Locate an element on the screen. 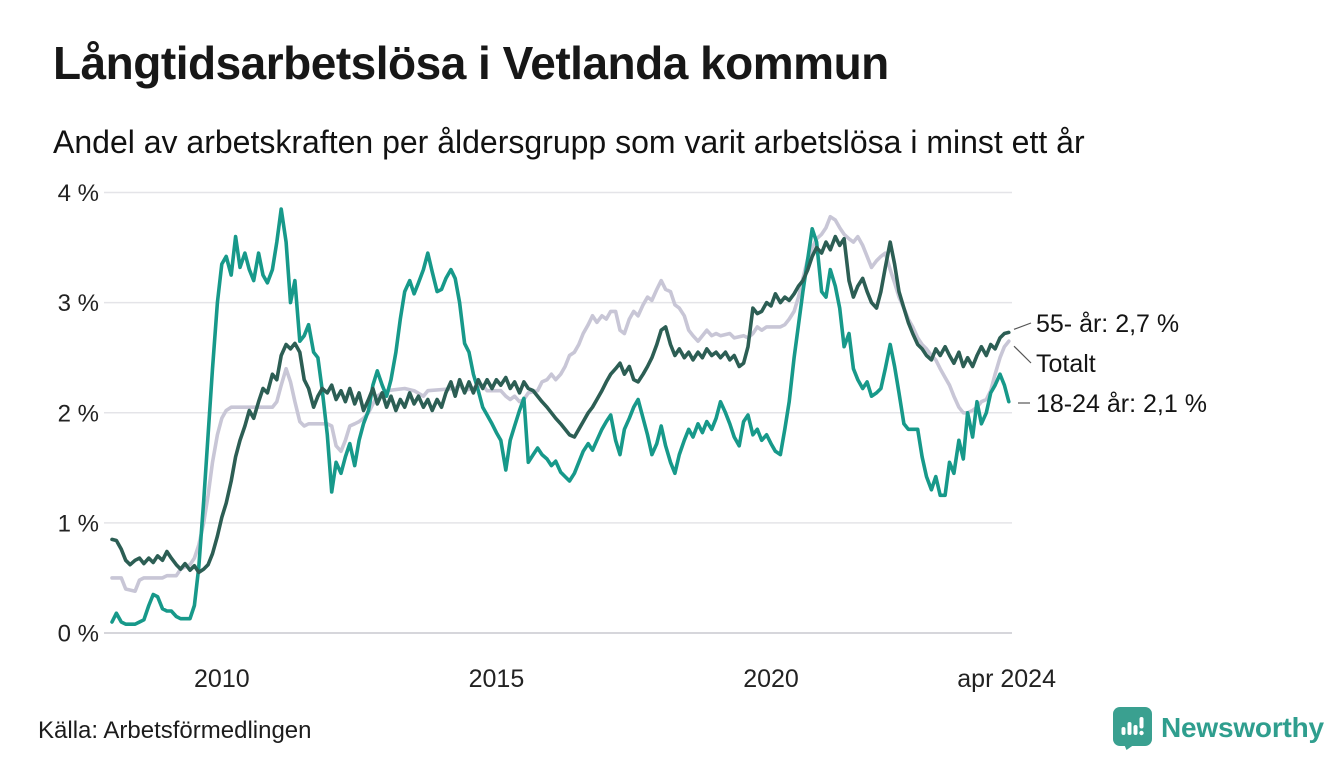 The width and height of the screenshot is (1340, 780). newsworthy-brand: Newsworthy is located at coordinates (1218, 728).